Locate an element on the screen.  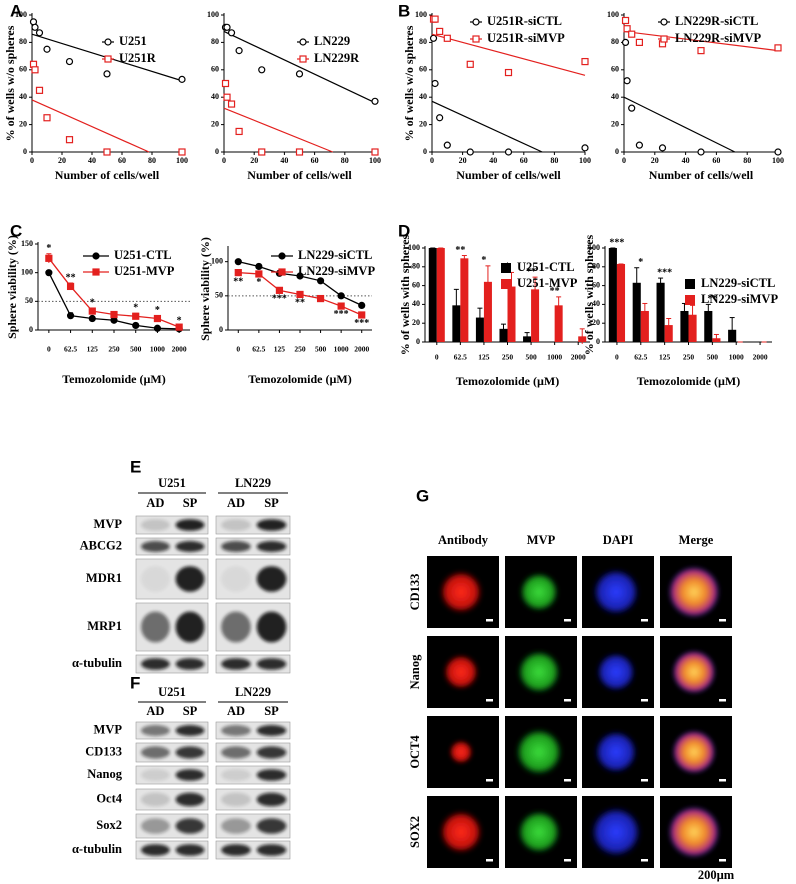
blot-lane-label: AD is located at coordinates (236, 503).